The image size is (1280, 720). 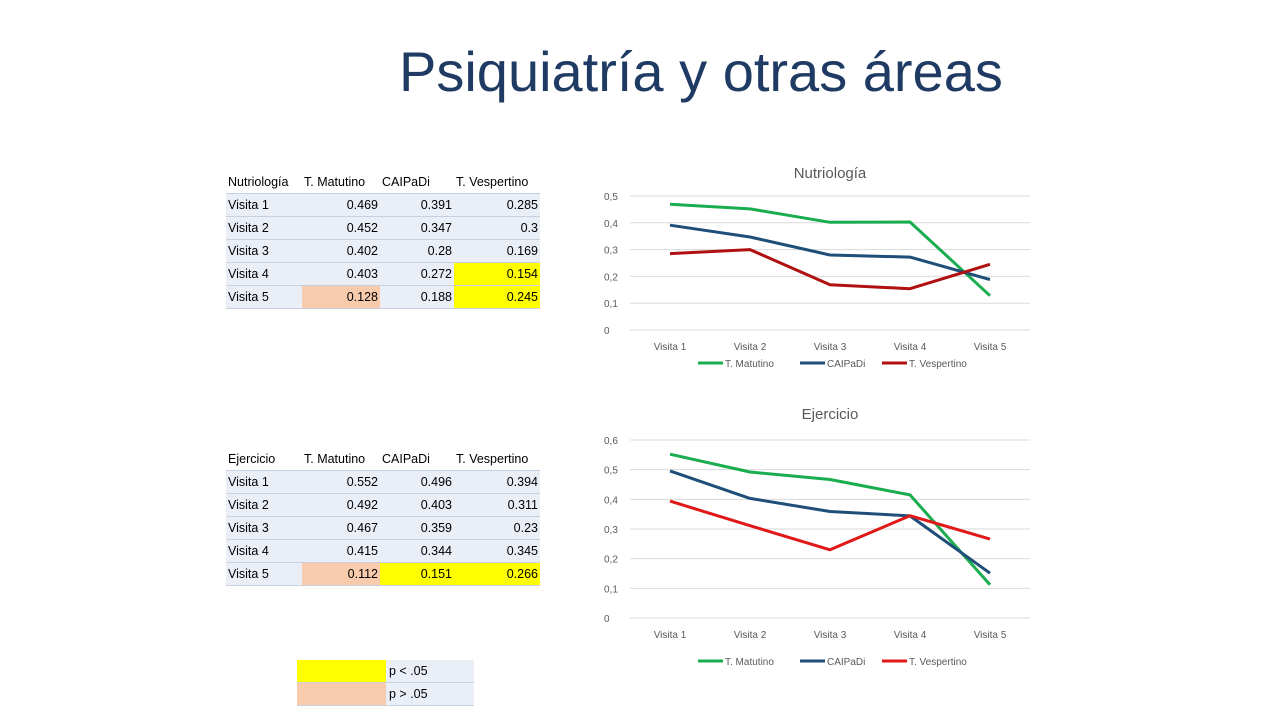 I want to click on significance-label: p < .05, so click(x=430, y=671).